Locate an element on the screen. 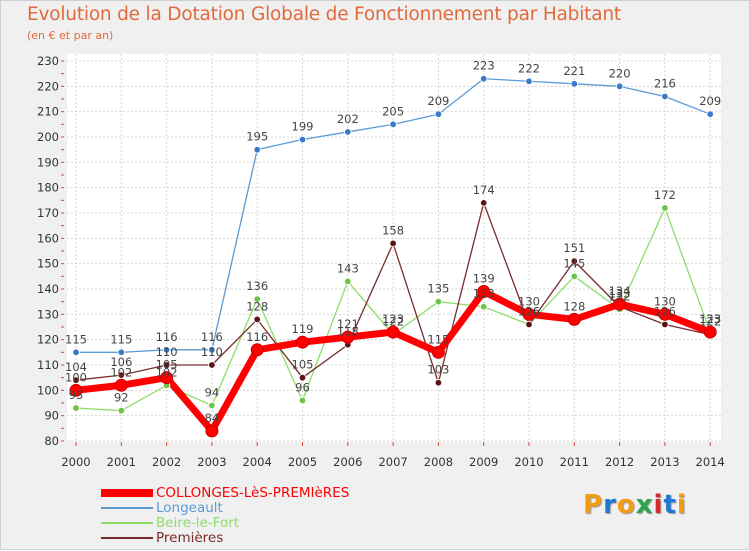 This screenshot has height=551, width=750. data-label: 93 is located at coordinates (76, 395).